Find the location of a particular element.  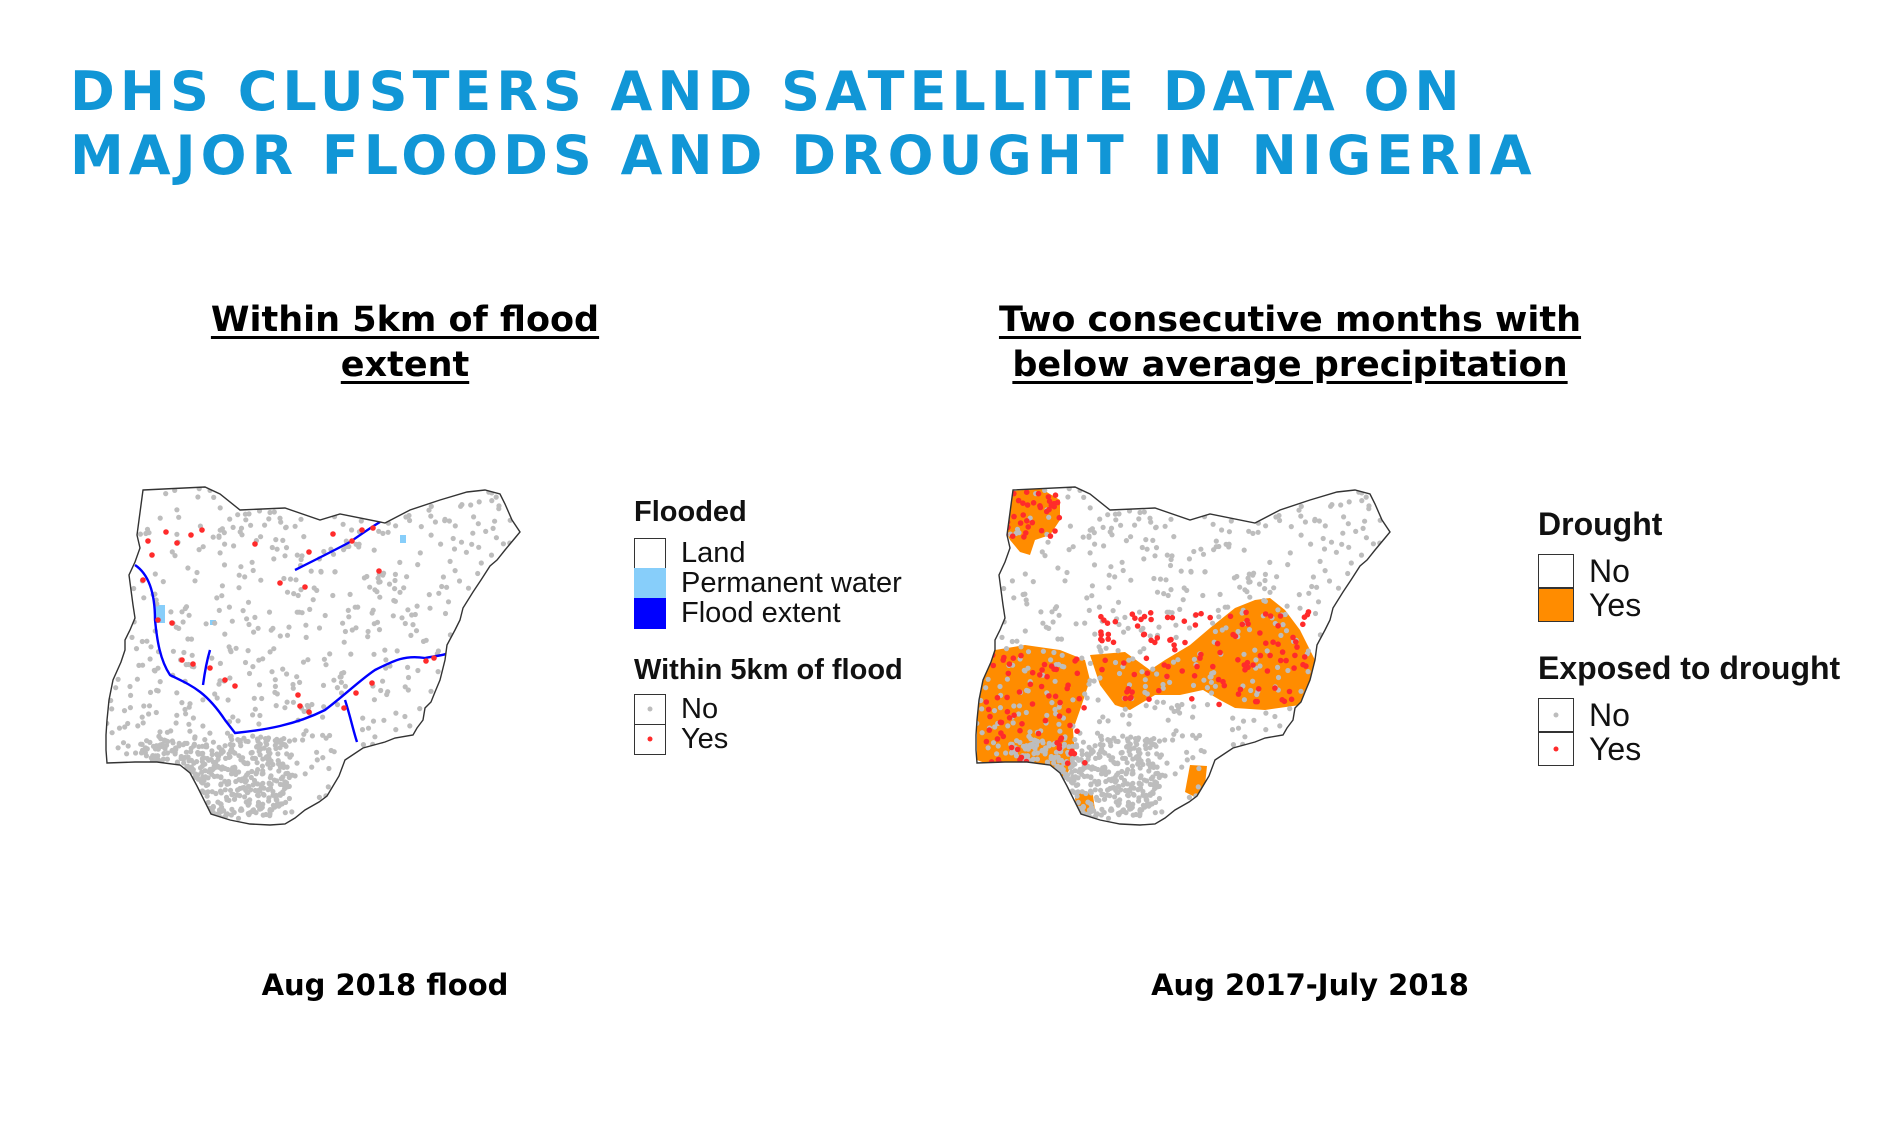

drought-heading-line-1: Two consecutive months with is located at coordinates (1290, 320).